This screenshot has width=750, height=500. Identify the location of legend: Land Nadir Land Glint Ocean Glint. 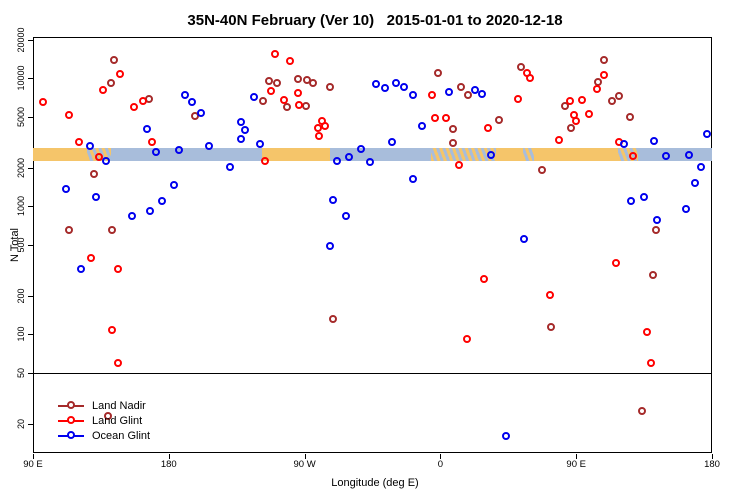
(104, 420).